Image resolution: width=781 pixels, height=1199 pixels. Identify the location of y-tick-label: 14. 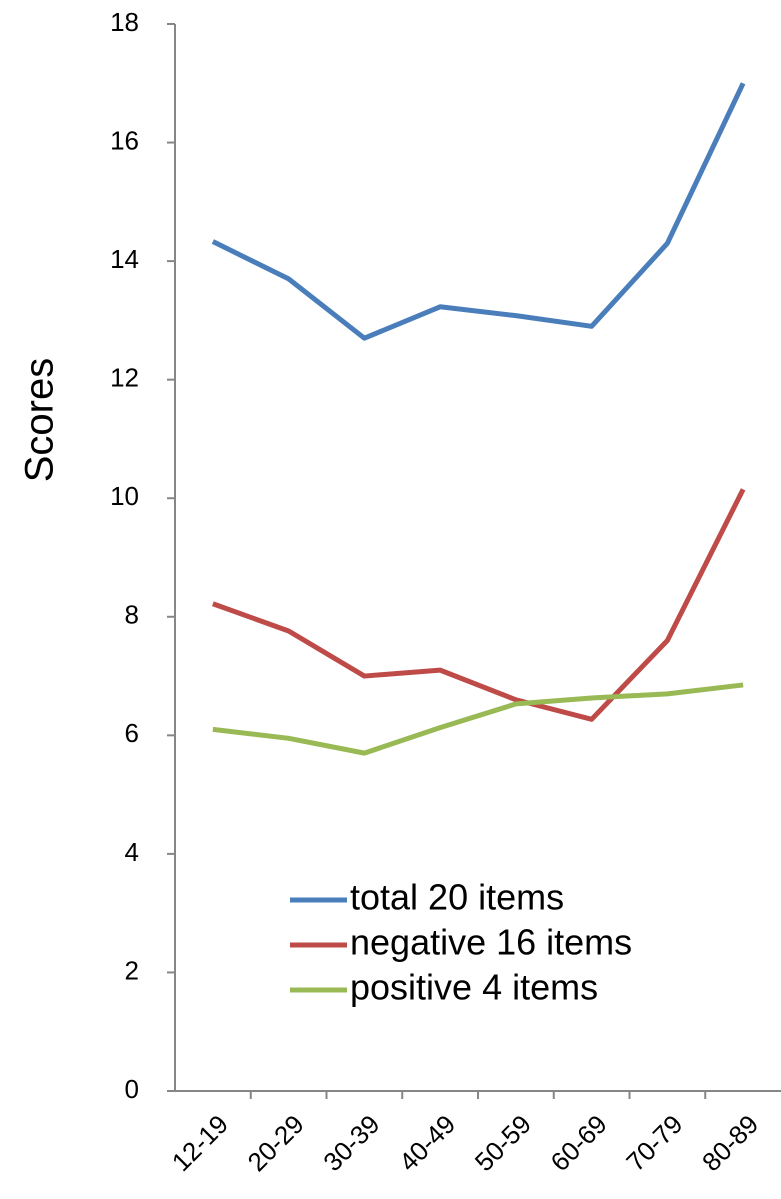
(124, 259).